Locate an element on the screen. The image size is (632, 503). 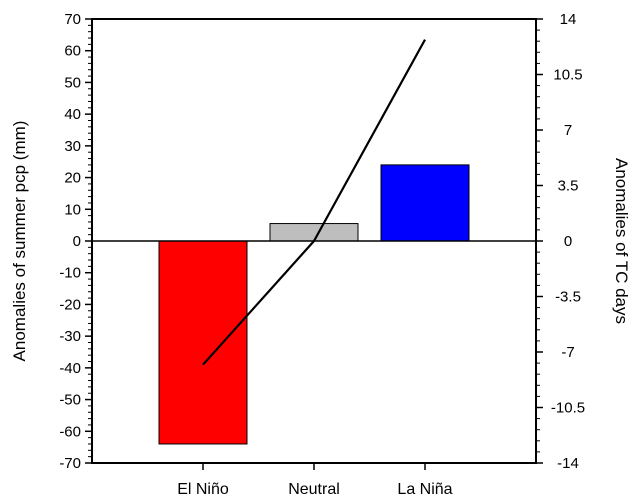
right-tick-label: -10.5 is located at coordinates (568, 408).